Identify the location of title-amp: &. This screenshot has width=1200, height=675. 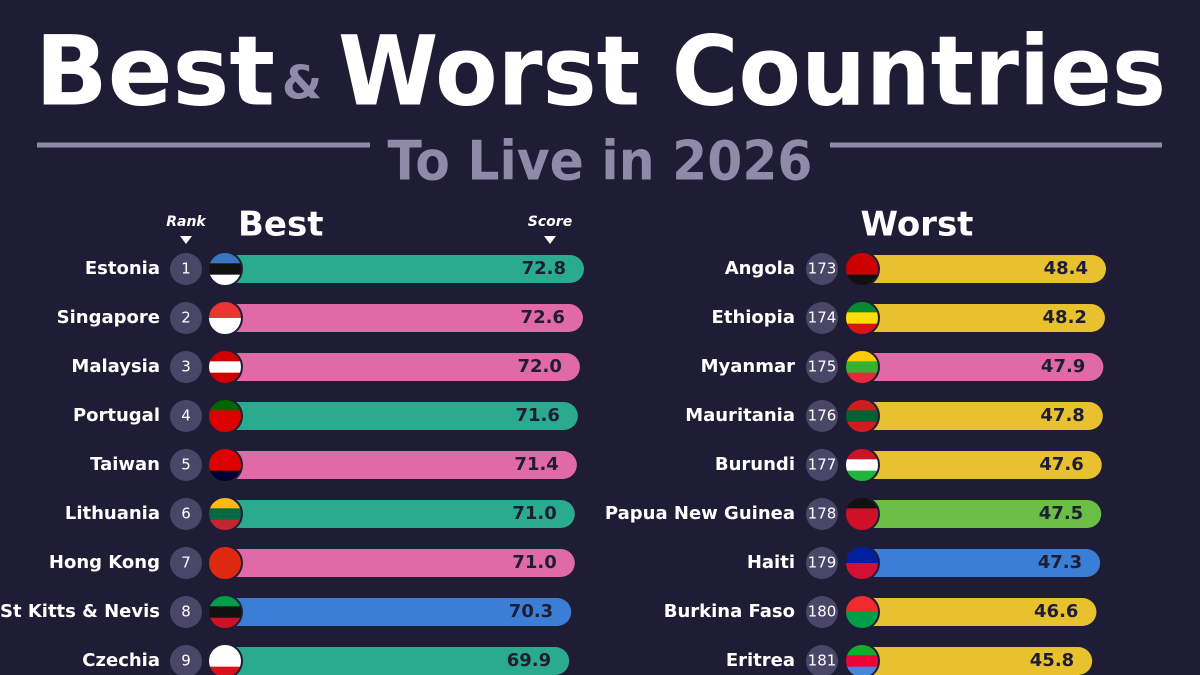
(302, 83).